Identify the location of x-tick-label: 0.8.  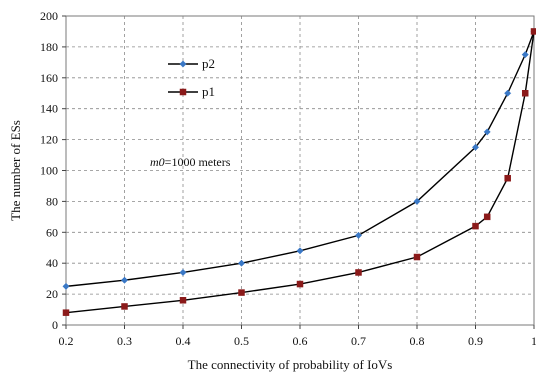
(417, 341).